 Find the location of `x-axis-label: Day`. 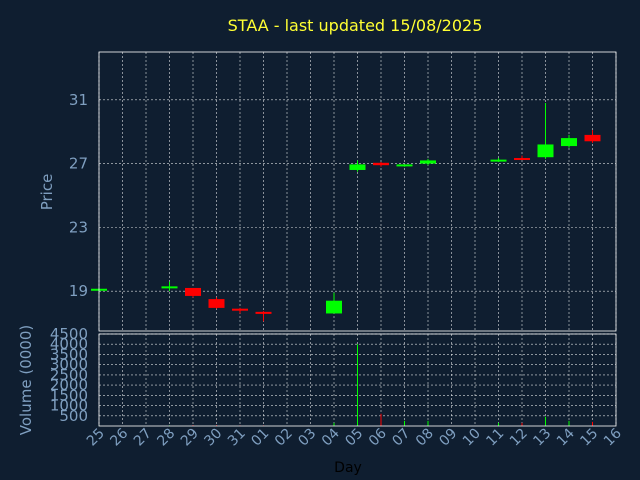

x-axis-label: Day is located at coordinates (348, 468).